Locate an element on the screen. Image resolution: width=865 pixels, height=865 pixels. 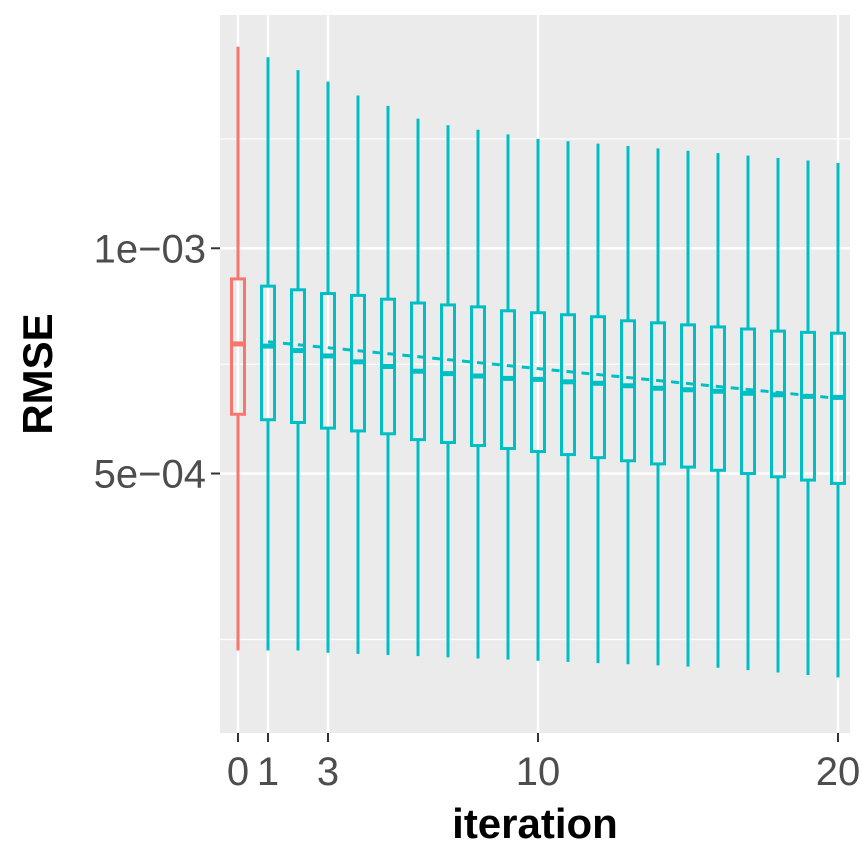
x-tick-label-4: 20 is located at coordinates (838, 772).